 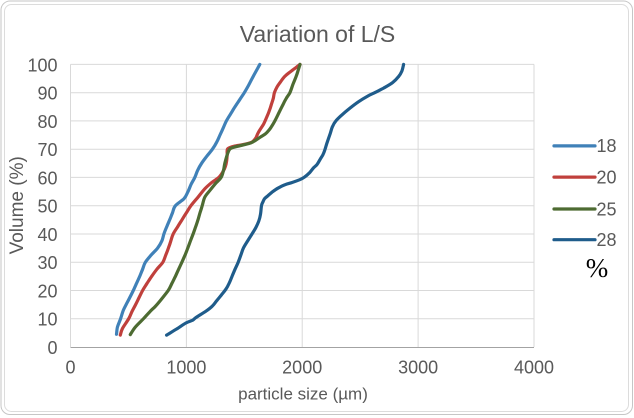 What do you see at coordinates (47, 207) in the screenshot?
I see `svg-text: 50` at bounding box center [47, 207].